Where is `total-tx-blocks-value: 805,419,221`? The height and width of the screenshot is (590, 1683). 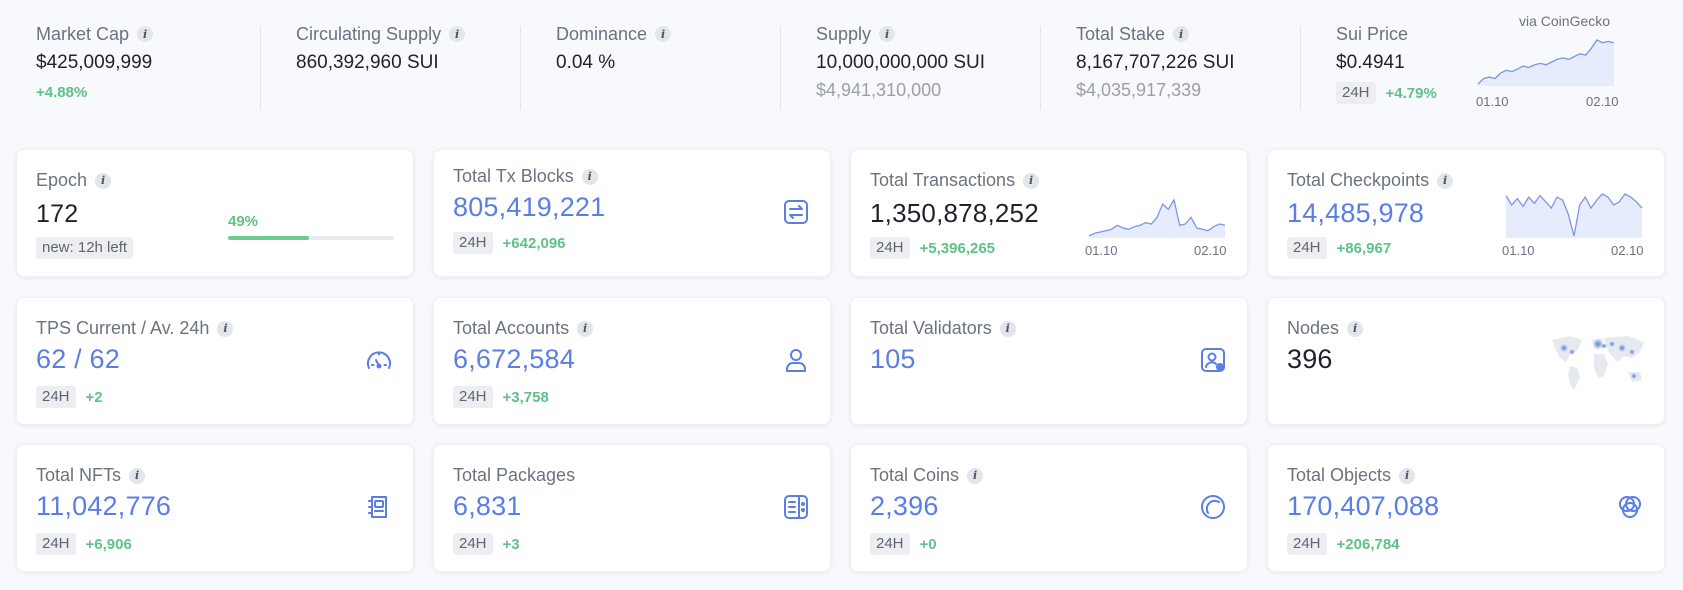 total-tx-blocks-value: 805,419,221 is located at coordinates (529, 207).